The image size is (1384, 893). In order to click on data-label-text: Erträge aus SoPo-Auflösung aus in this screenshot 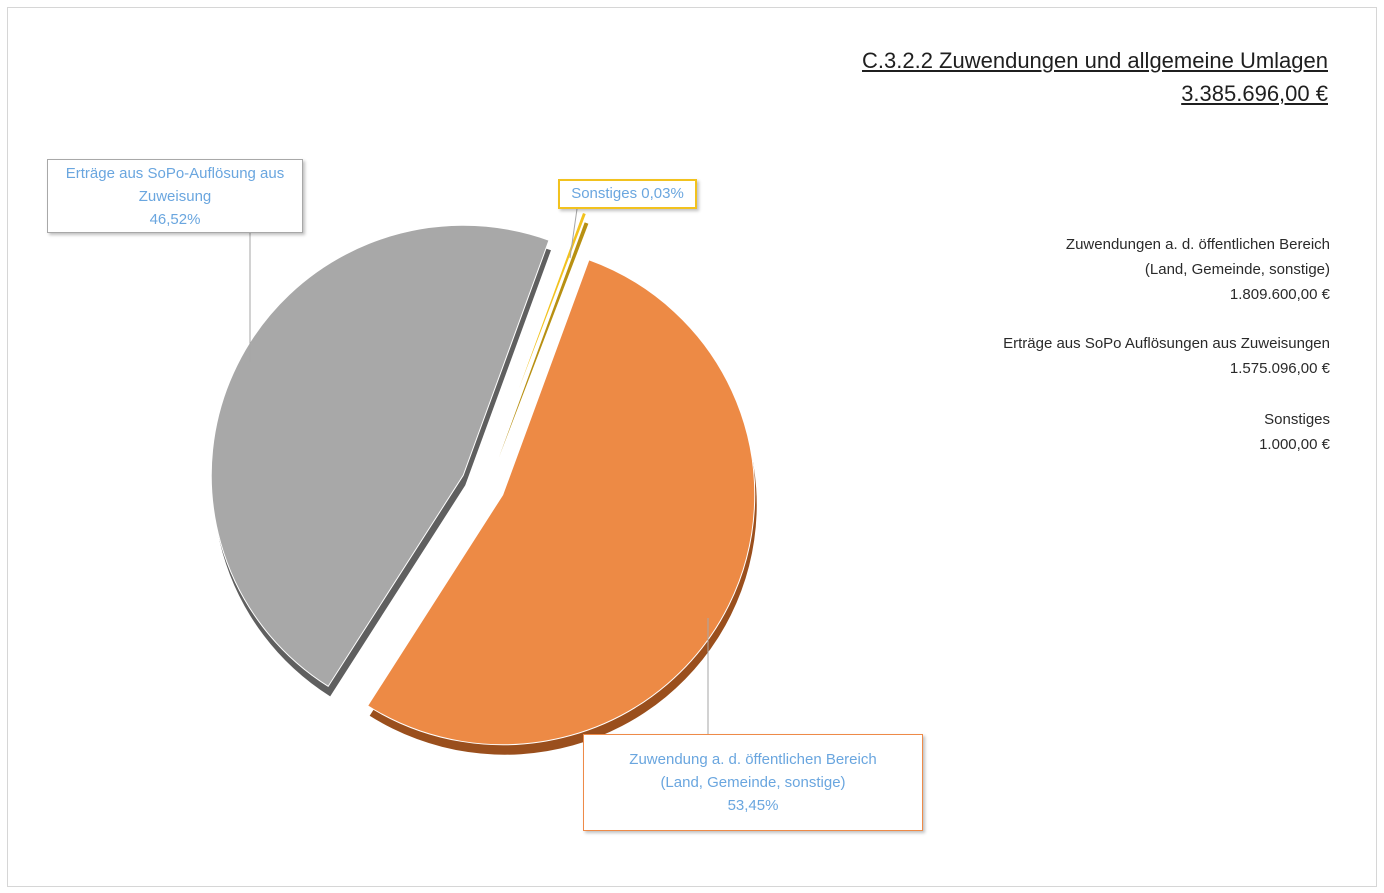, I will do `click(175, 173)`.